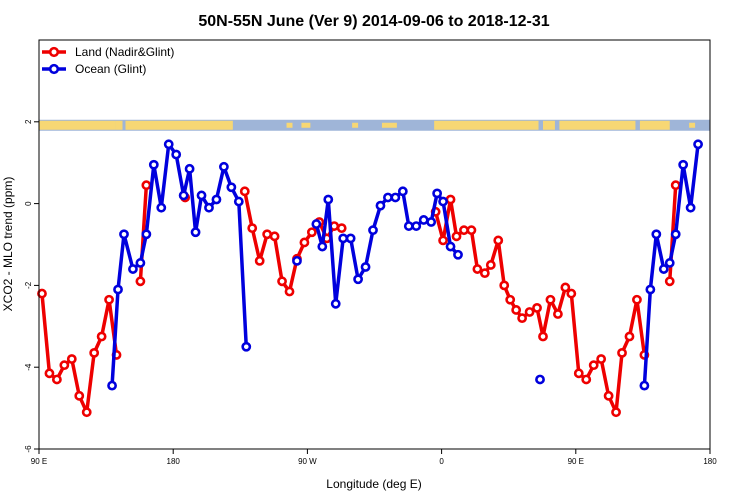 The height and width of the screenshot is (500, 750). What do you see at coordinates (28, 203) in the screenshot?
I see `y-tick-label: 0` at bounding box center [28, 203].